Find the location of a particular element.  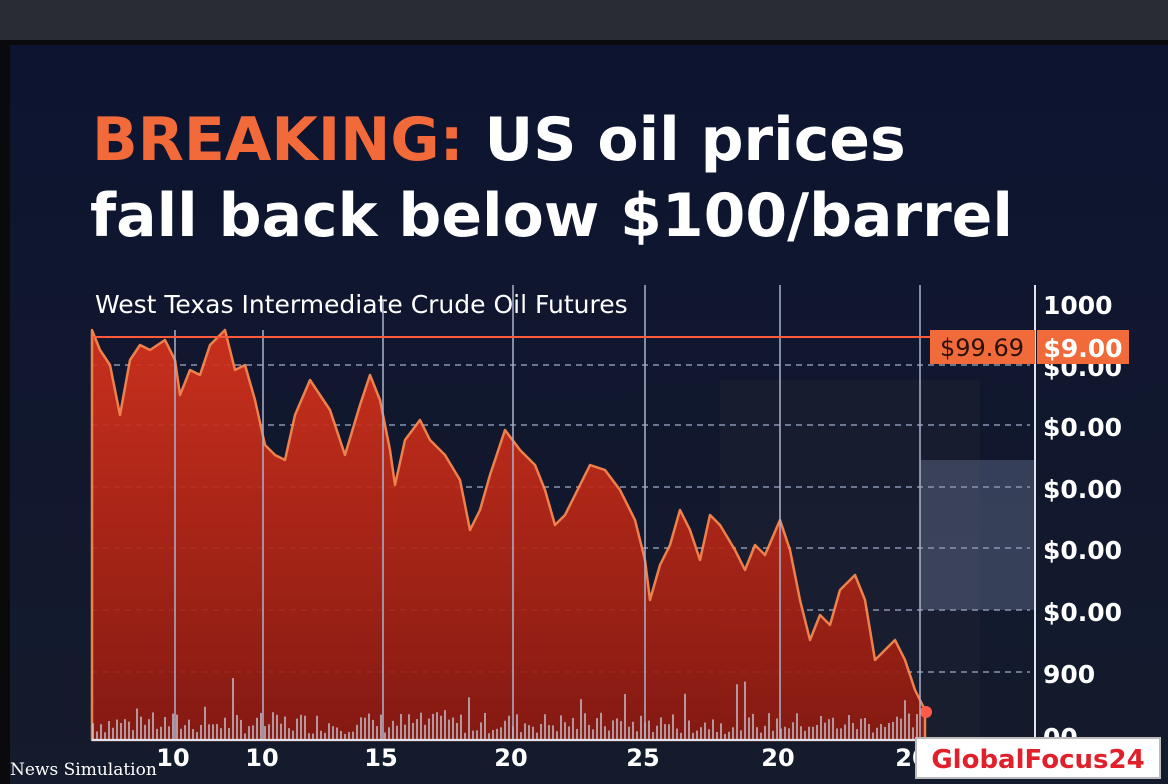

axis-tag-box is located at coordinates (1083, 347).